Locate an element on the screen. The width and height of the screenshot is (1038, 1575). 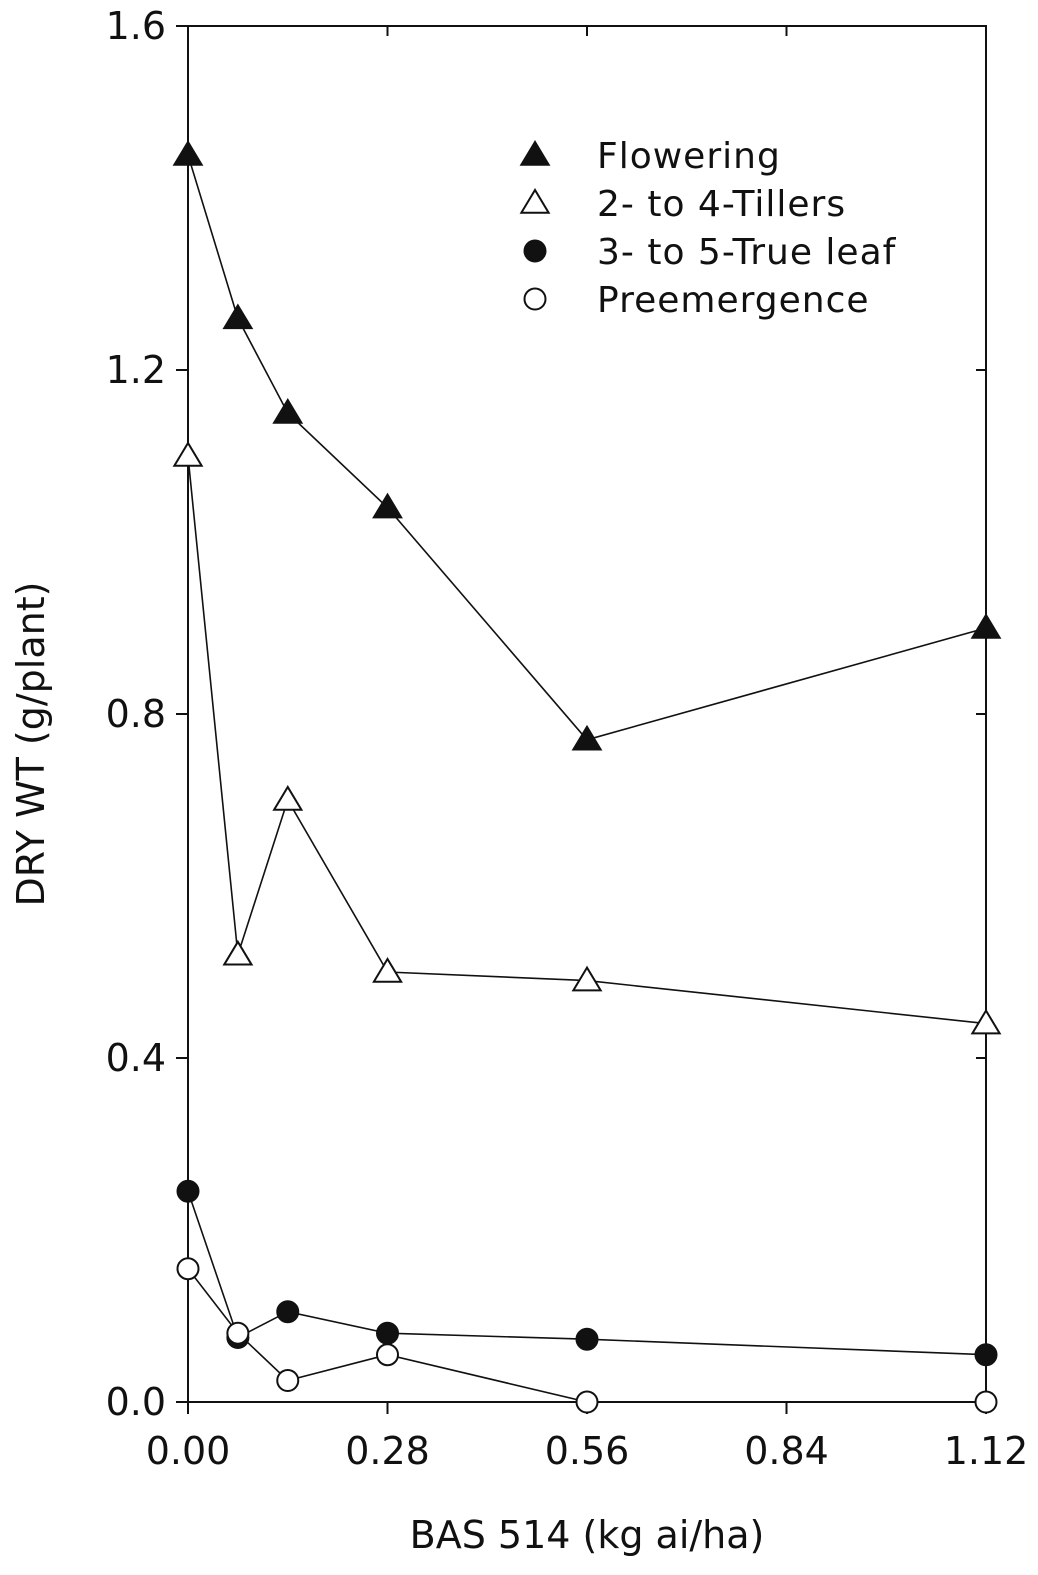
y-axis-title: DRY WT (g/plant) is located at coordinates (31, 744).